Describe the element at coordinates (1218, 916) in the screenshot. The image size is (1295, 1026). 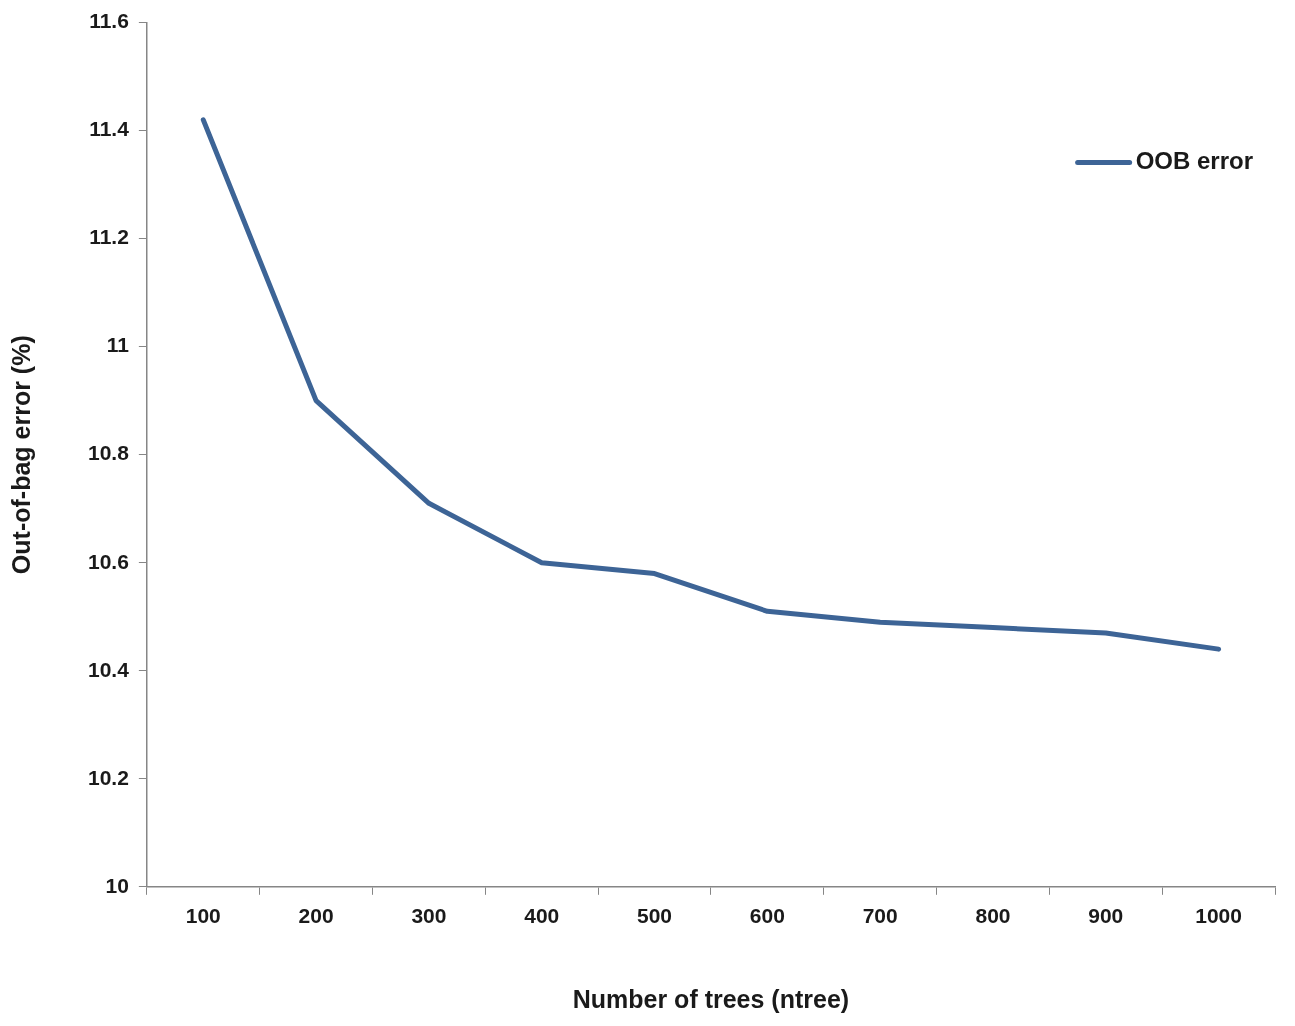
I see `x-tick-label: 1000` at that location.